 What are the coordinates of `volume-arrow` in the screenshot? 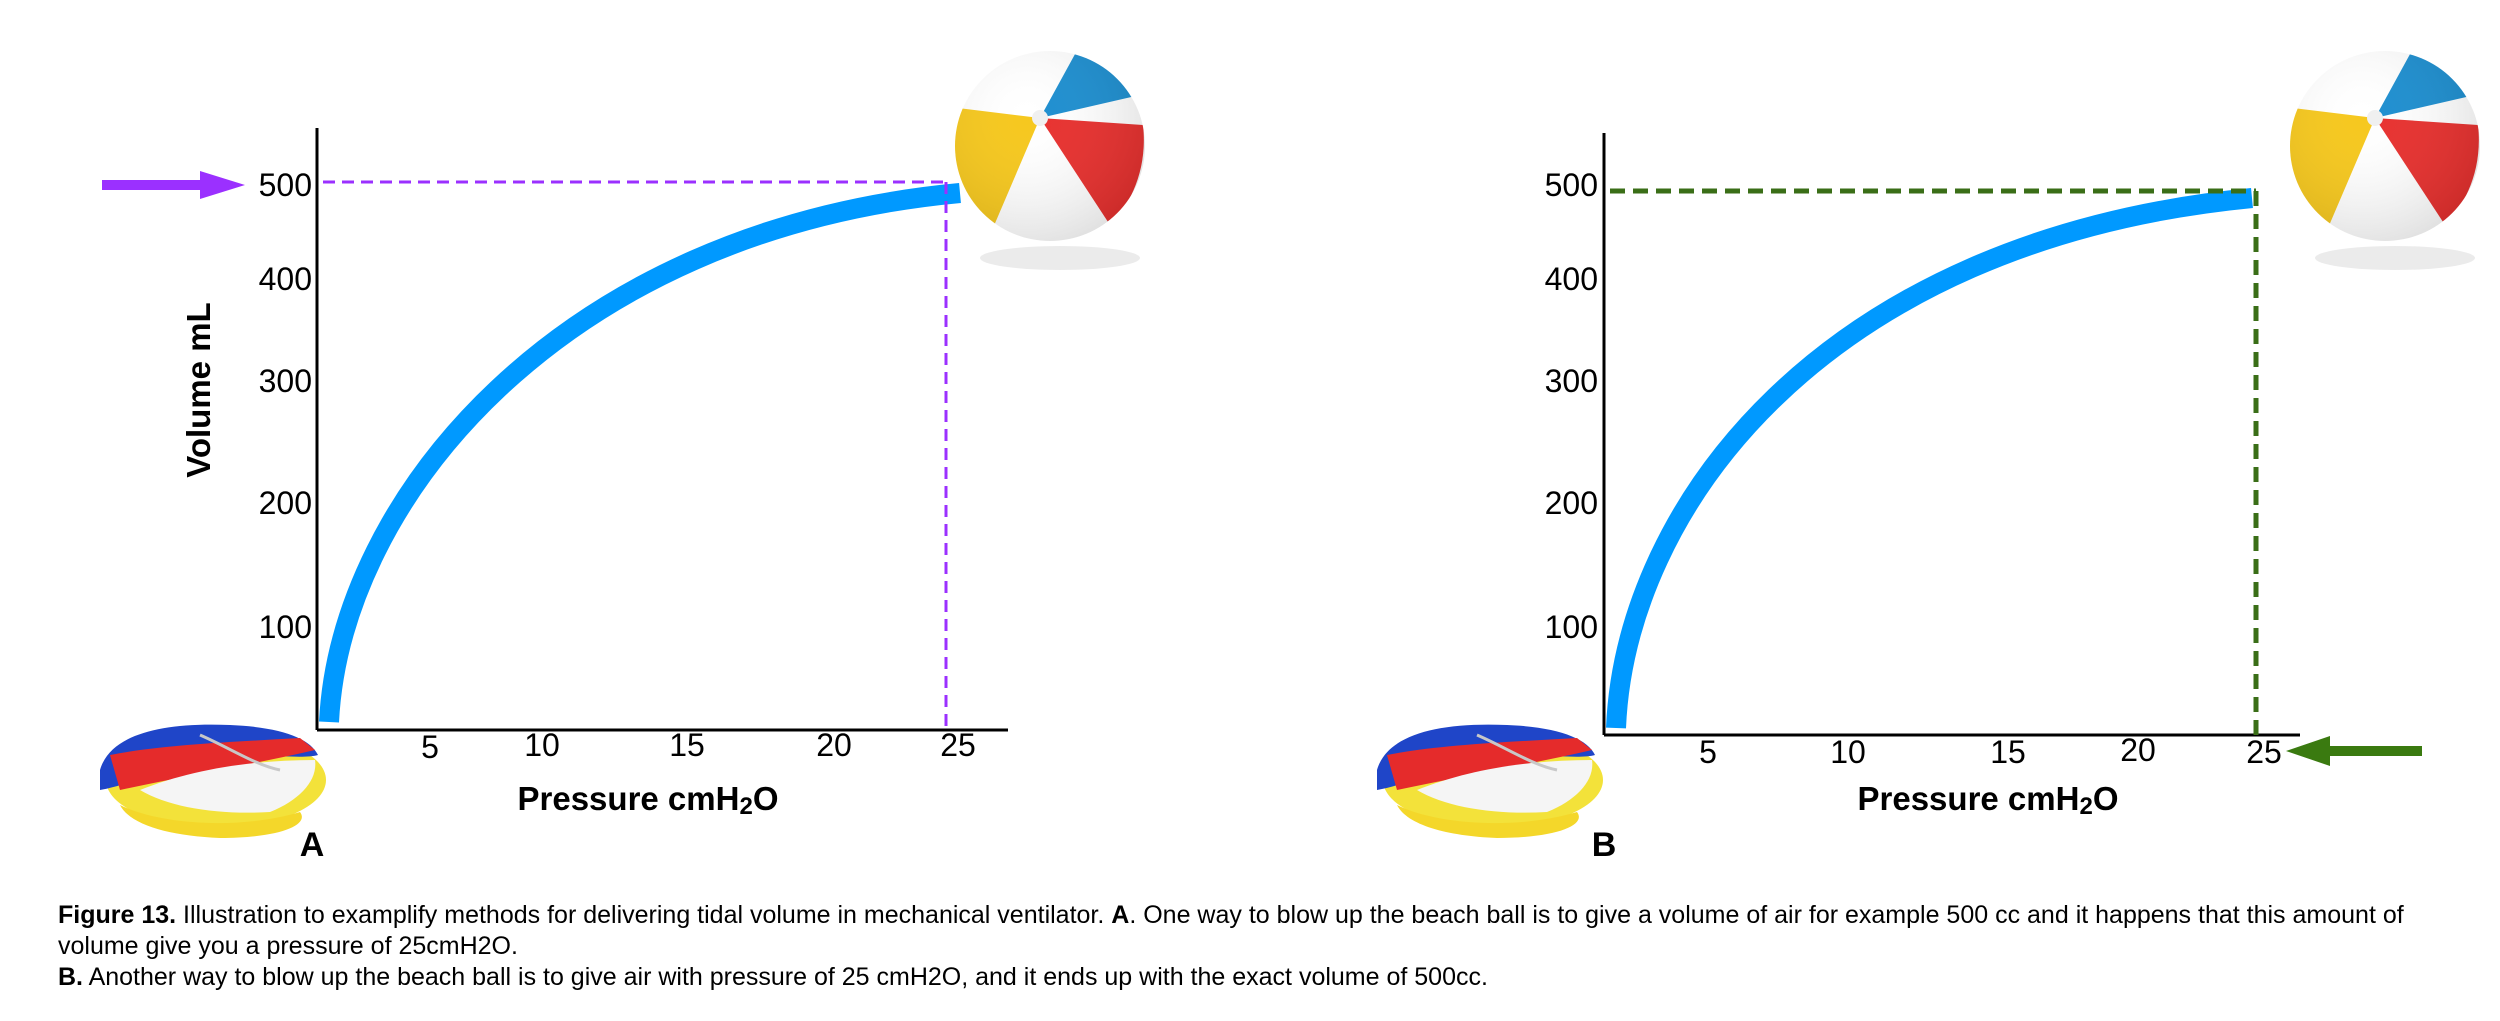 It's located at (173, 185).